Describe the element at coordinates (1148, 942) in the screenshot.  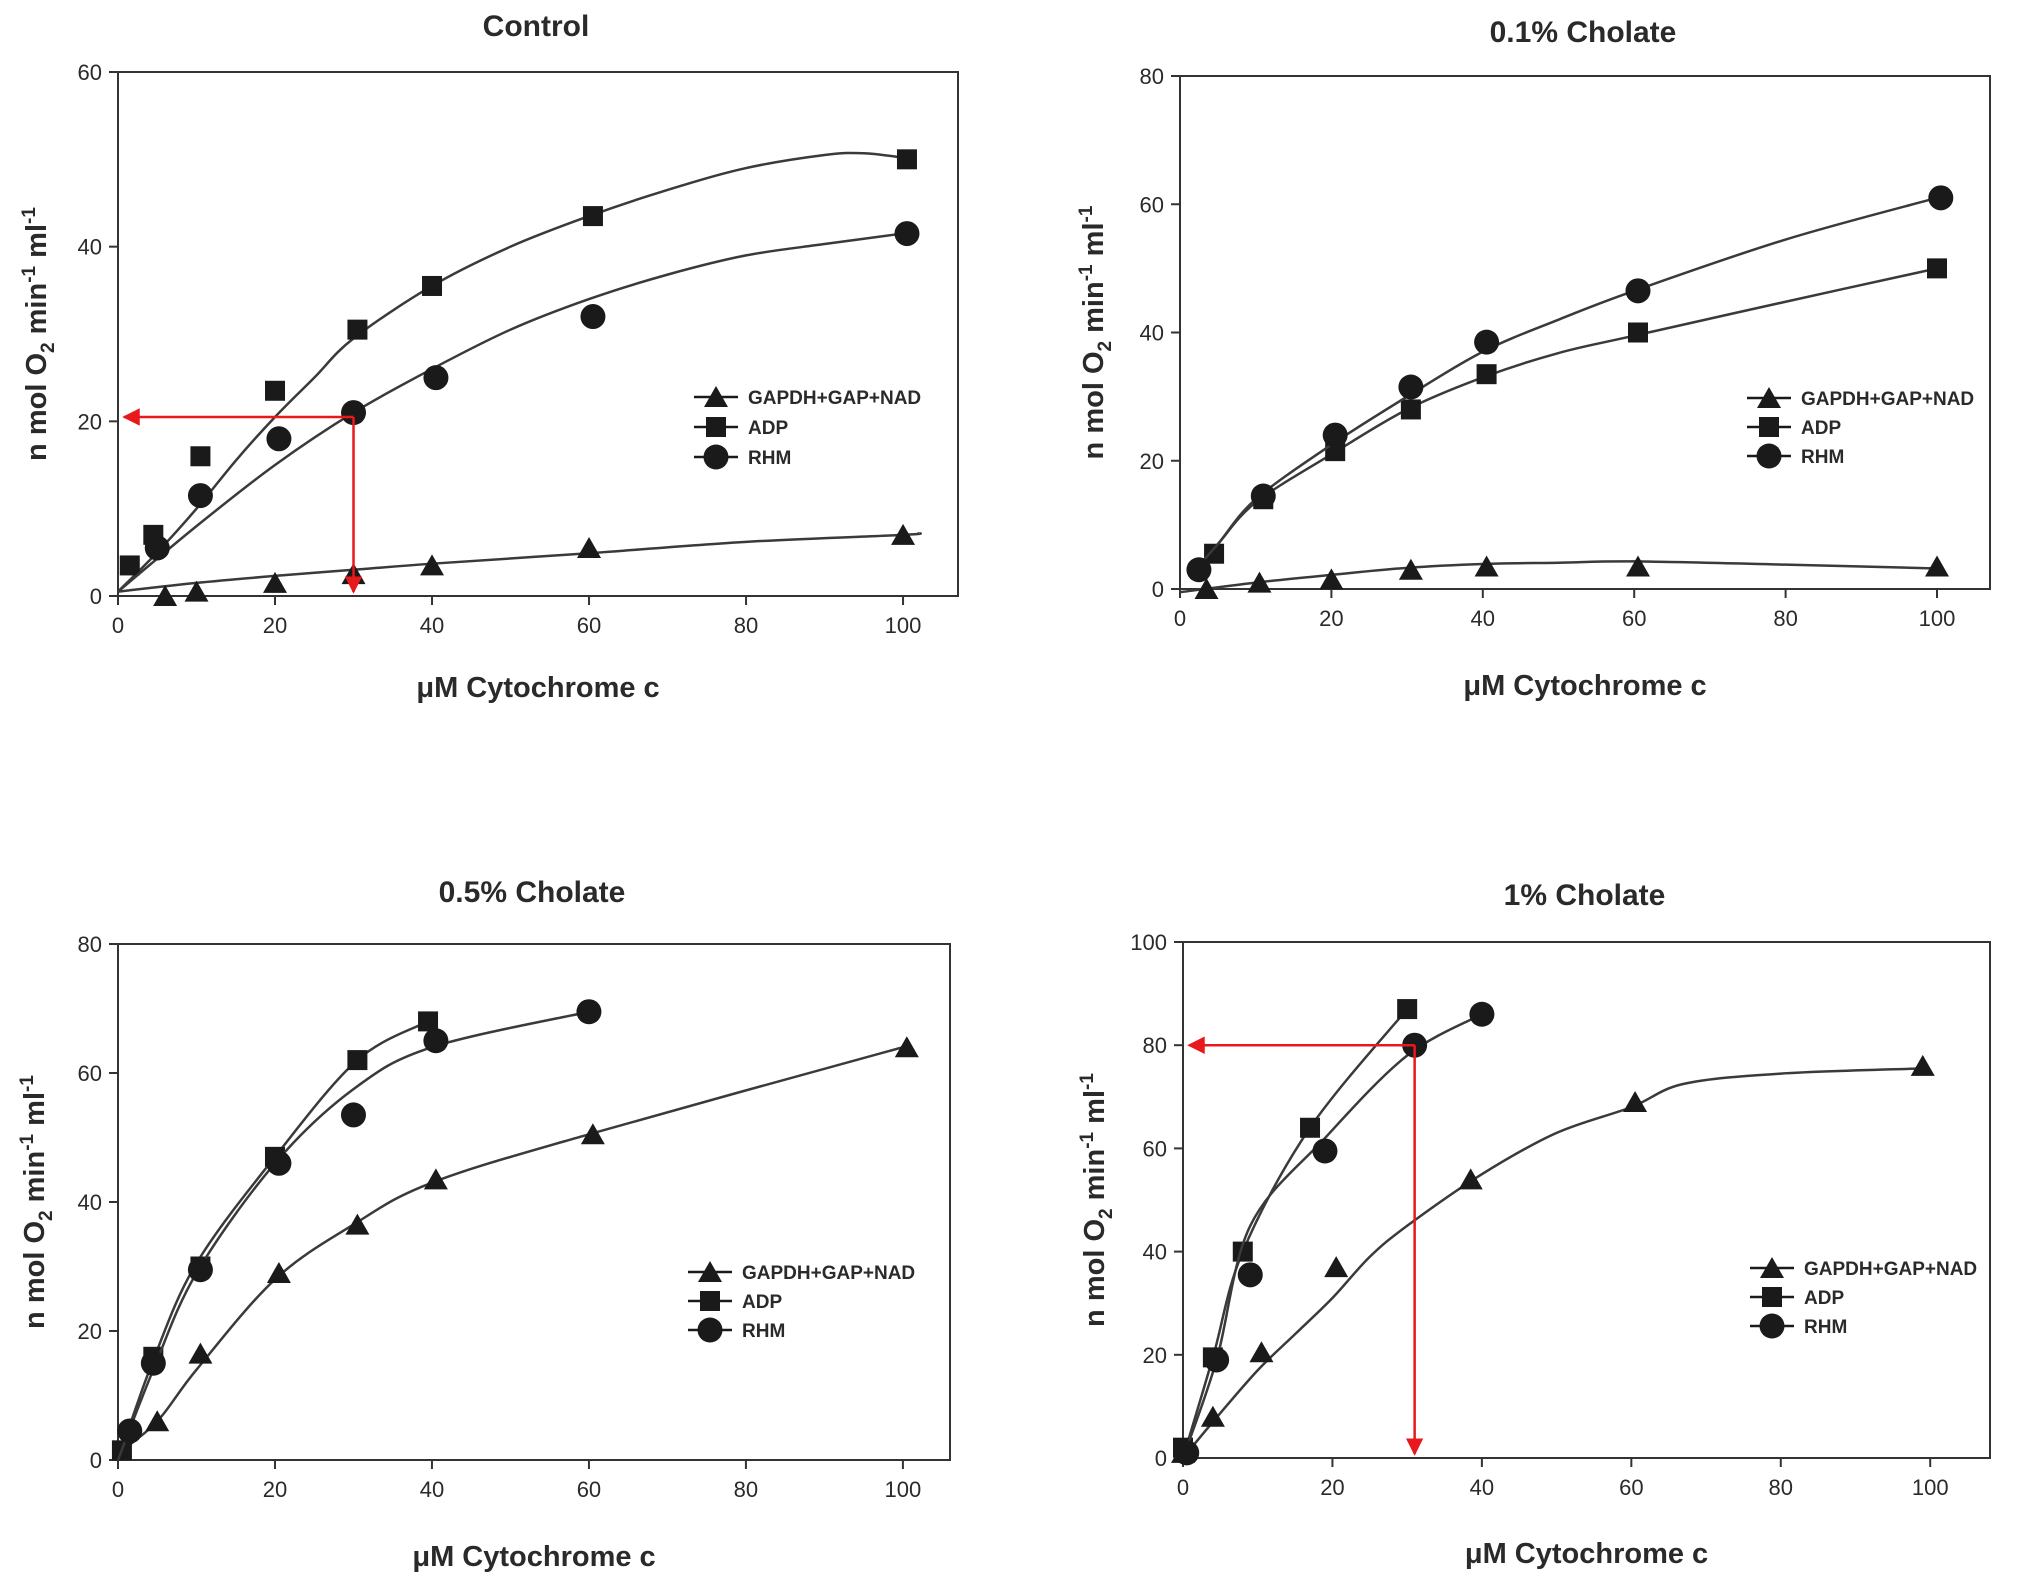
I see `y-tick-label: 100` at that location.